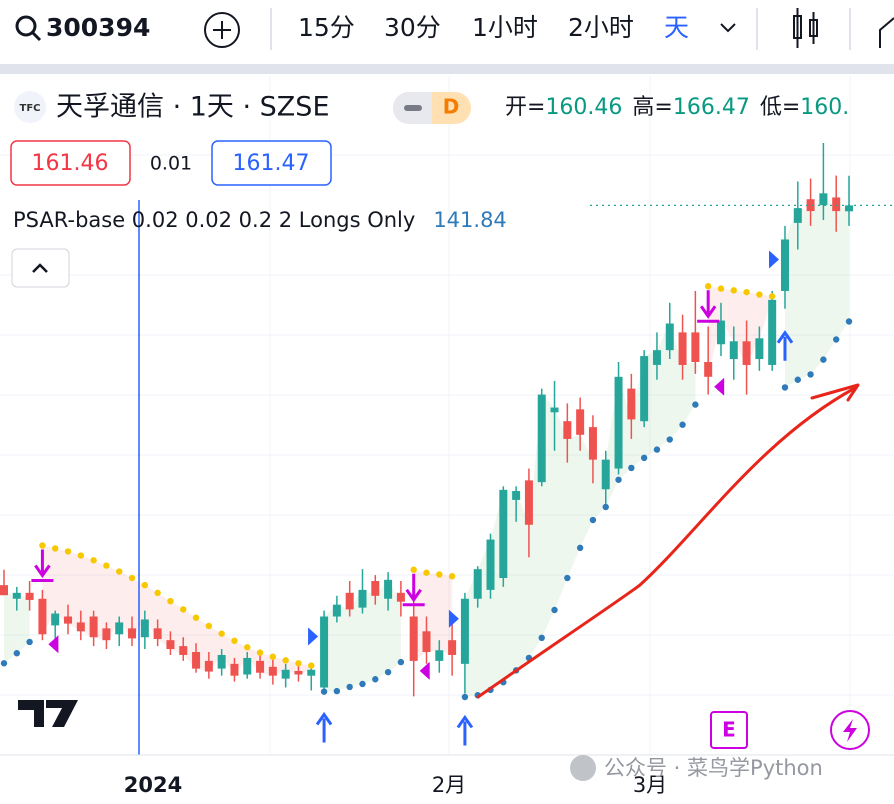  I want to click on status-badge: D, so click(451, 107).